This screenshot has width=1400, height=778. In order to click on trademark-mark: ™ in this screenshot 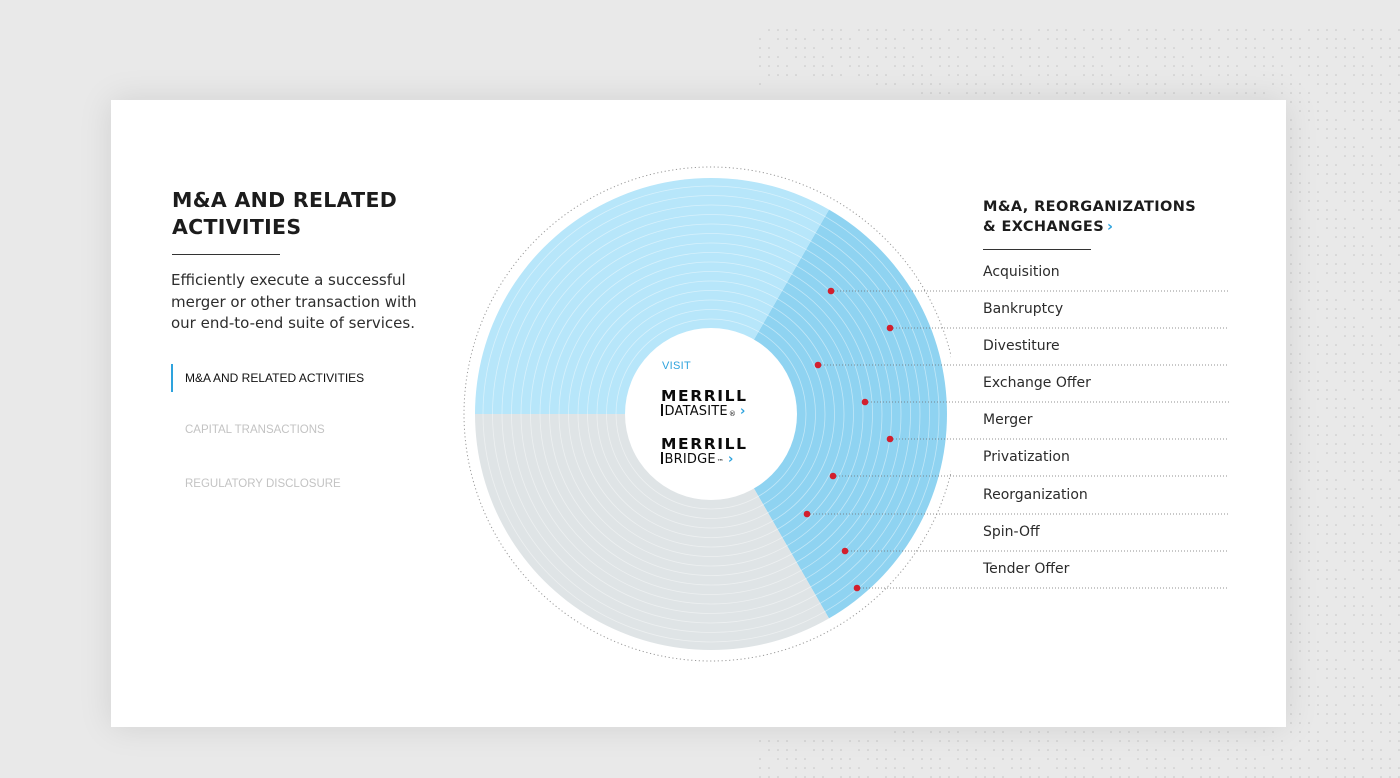, I will do `click(720, 462)`.